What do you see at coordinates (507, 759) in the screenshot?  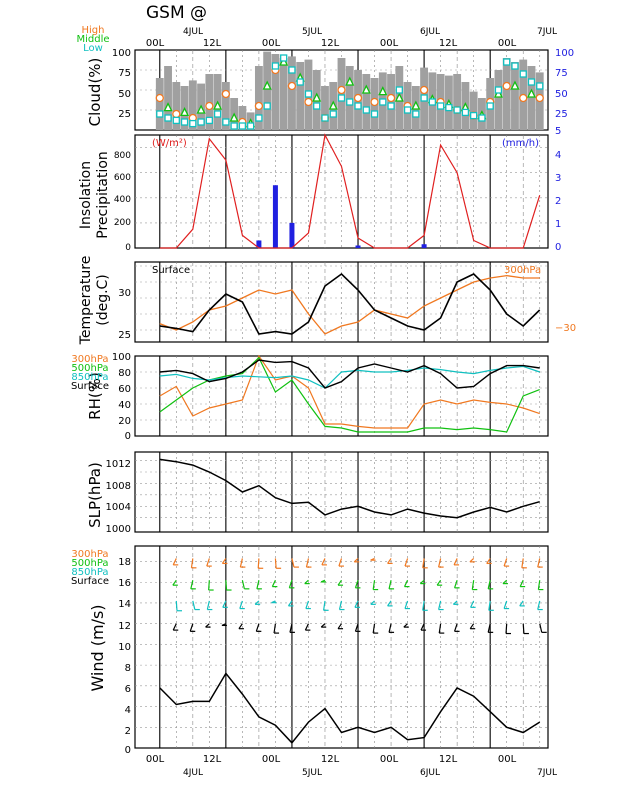 I see `time-bottom-6: 00L` at bounding box center [507, 759].